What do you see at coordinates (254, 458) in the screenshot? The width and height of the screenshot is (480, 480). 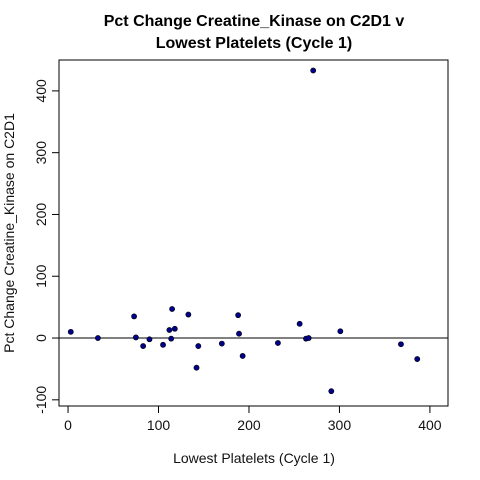 I see `x-axis-label: Lowest Platelets (Cycle 1)` at bounding box center [254, 458].